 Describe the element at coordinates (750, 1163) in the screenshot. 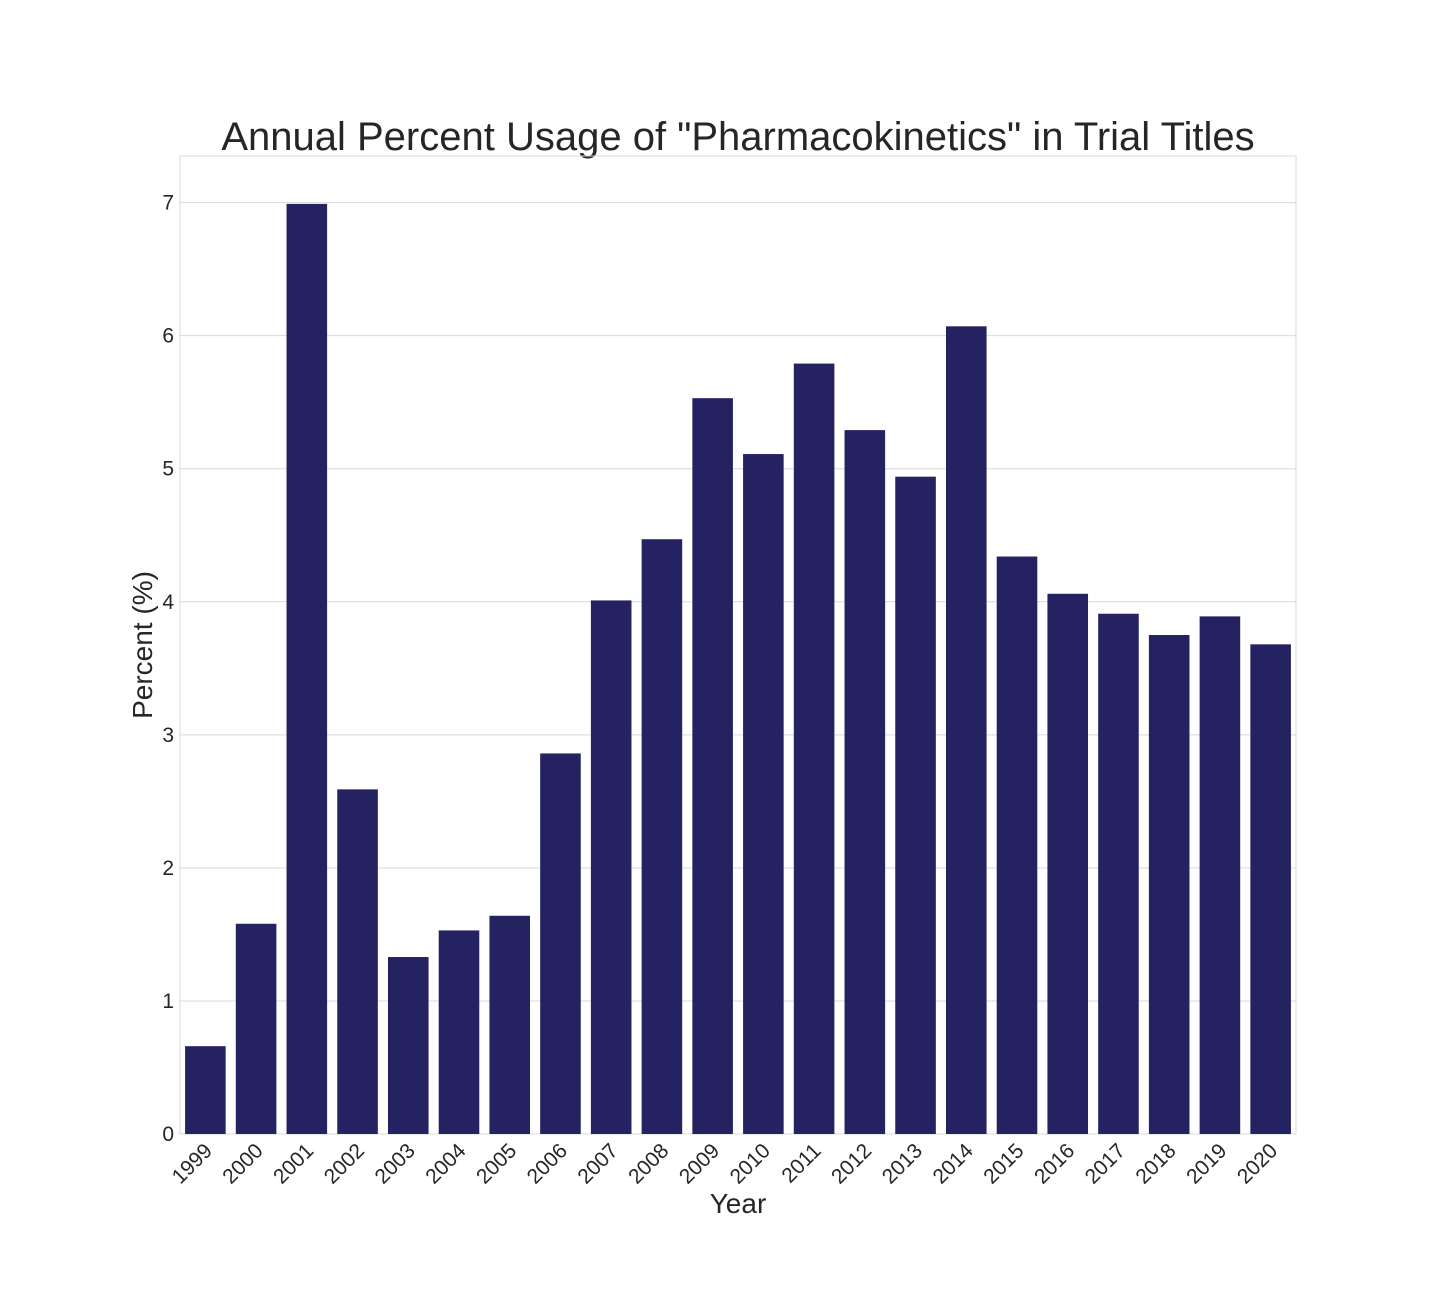

I see `x-tick-label: 2010` at that location.